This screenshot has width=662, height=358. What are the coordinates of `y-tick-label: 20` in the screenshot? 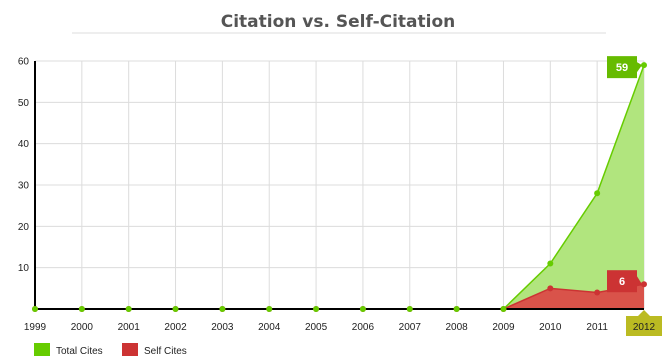 It's located at (24, 227).